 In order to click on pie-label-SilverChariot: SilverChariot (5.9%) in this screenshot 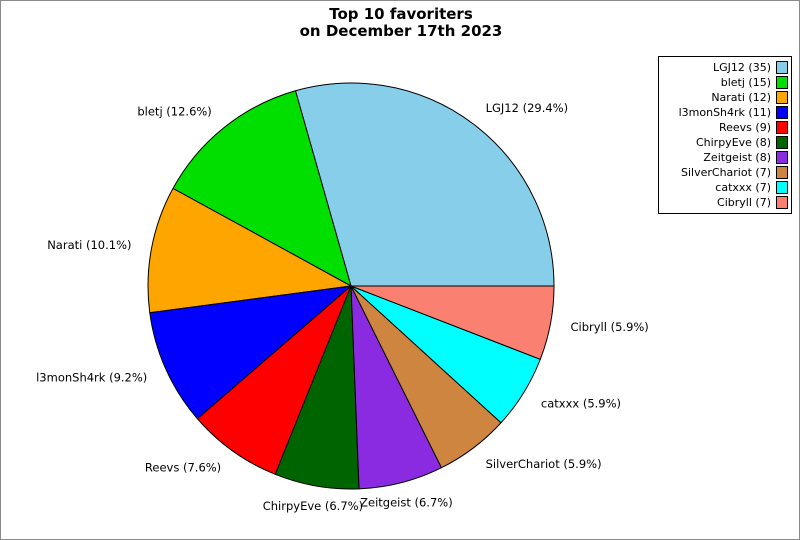, I will do `click(544, 464)`.